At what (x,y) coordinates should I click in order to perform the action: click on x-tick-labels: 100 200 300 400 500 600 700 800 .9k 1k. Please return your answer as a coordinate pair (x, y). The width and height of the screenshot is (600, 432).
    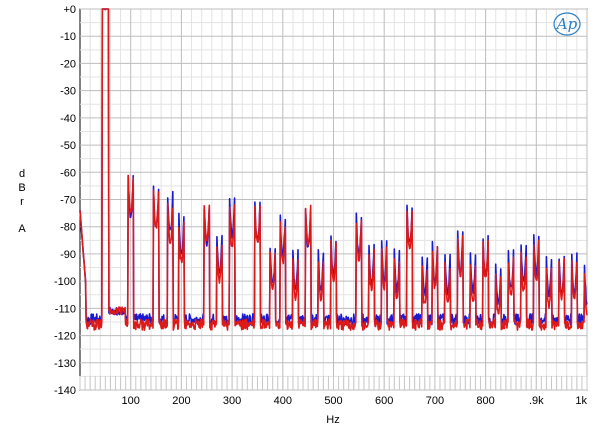
    Looking at the image, I should click on (355, 401).